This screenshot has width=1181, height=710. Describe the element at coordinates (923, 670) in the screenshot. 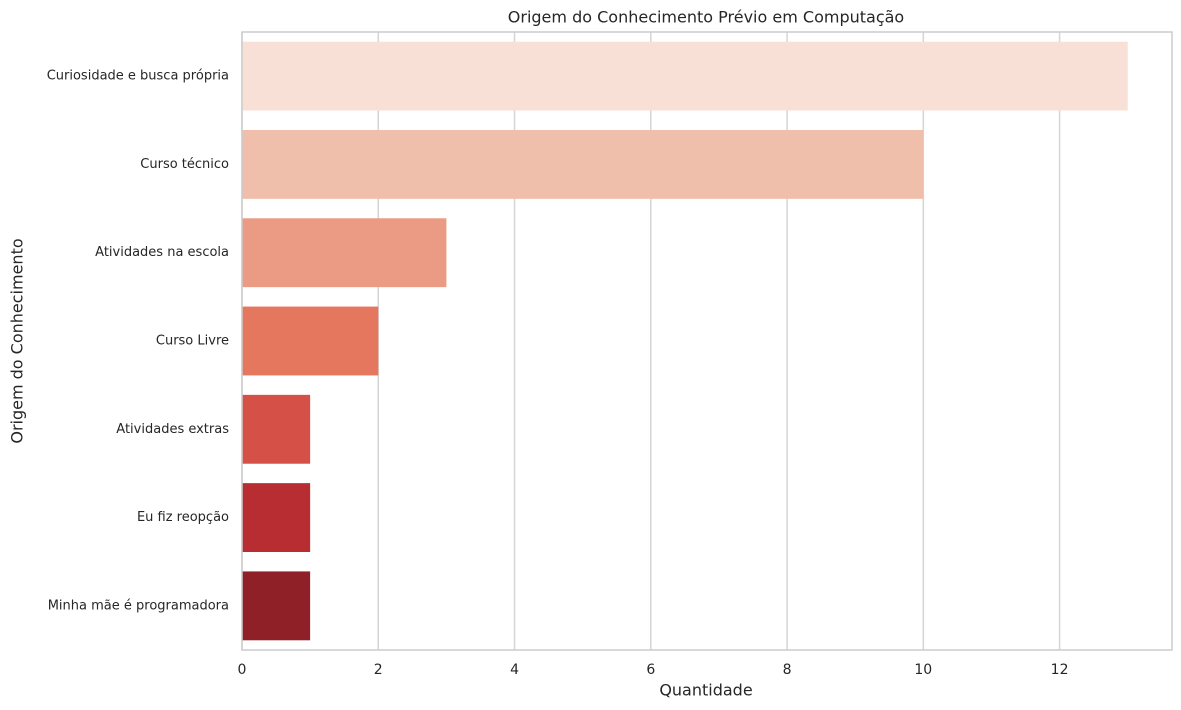

I see `x-tick-label: 10` at that location.